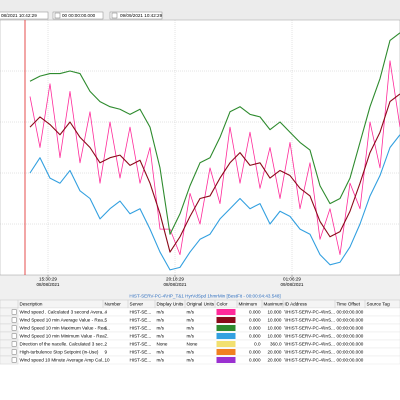 The image size is (400, 400). What do you see at coordinates (171, 304) in the screenshot?
I see `column-header: Display Units` at bounding box center [171, 304].